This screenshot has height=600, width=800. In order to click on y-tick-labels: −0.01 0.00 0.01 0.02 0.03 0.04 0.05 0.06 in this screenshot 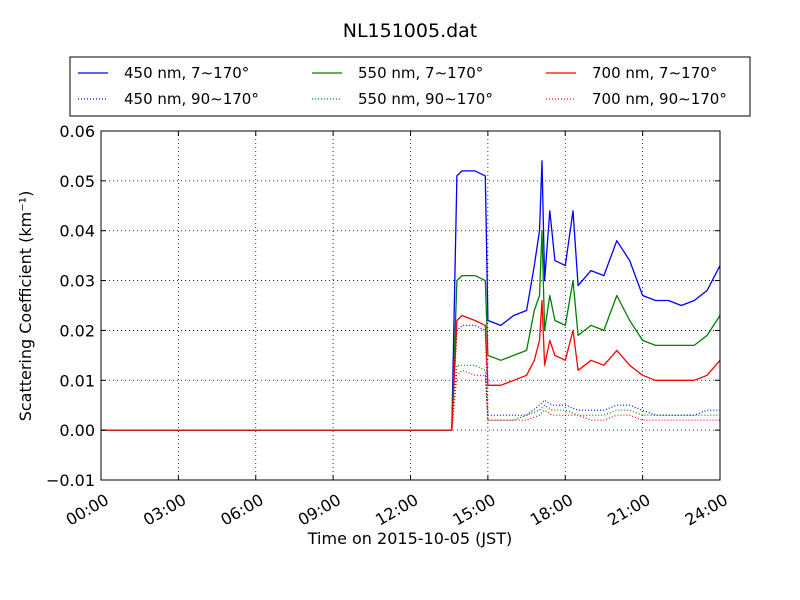, I will do `click(70, 306)`.